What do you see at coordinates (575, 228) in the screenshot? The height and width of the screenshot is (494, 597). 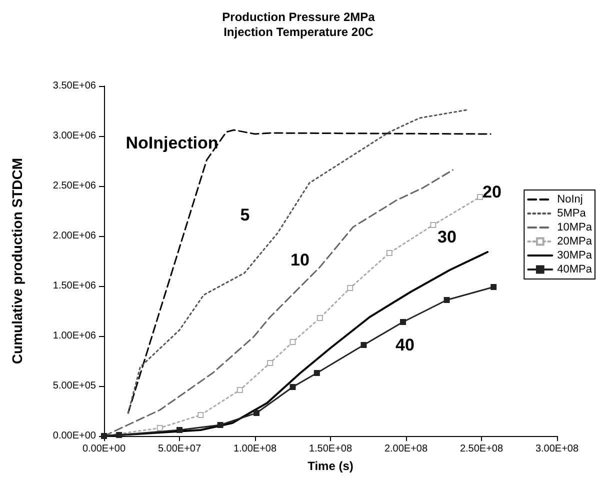 I see `legend-label: 10MPa` at bounding box center [575, 228].